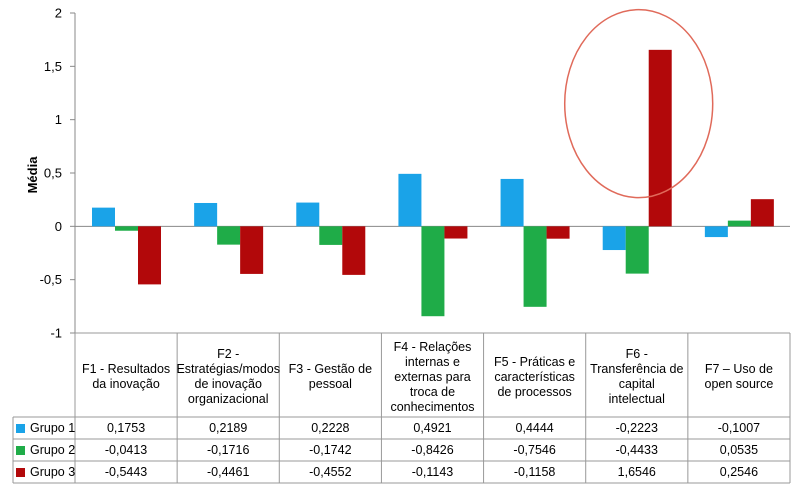 This screenshot has height=490, width=800. What do you see at coordinates (535, 266) in the screenshot?
I see `bar-grupo-2-f5` at bounding box center [535, 266].